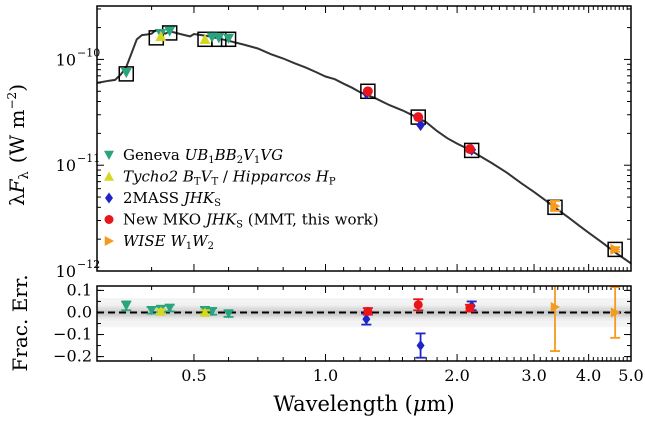  What do you see at coordinates (17, 186) in the screenshot?
I see `y-axis-label-part: F` at bounding box center [17, 186].